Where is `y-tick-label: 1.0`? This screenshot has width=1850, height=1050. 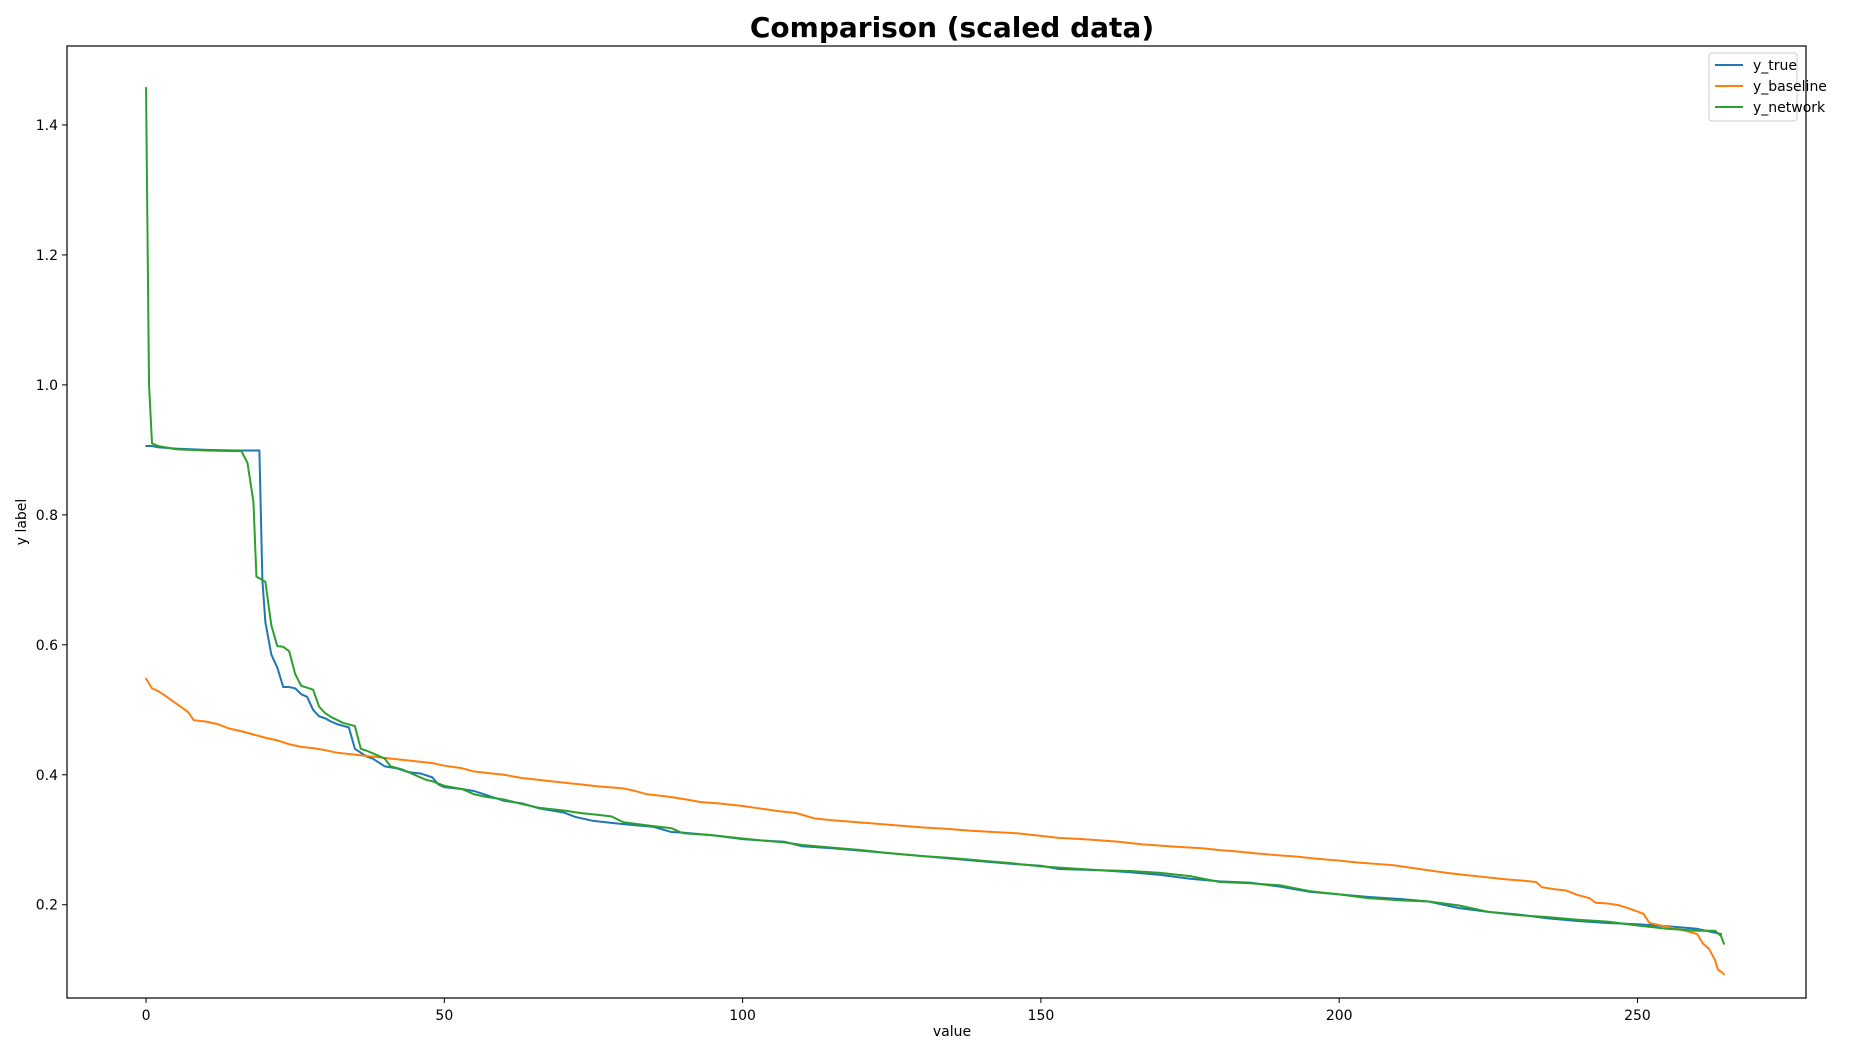 y-tick-label: 1.0 is located at coordinates (47, 386).